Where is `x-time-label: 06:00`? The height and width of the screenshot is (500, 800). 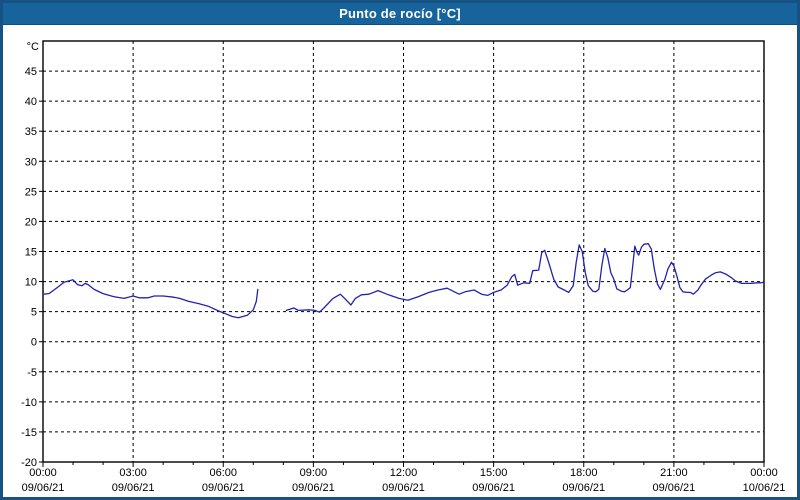
x-time-label: 06:00 is located at coordinates (223, 473).